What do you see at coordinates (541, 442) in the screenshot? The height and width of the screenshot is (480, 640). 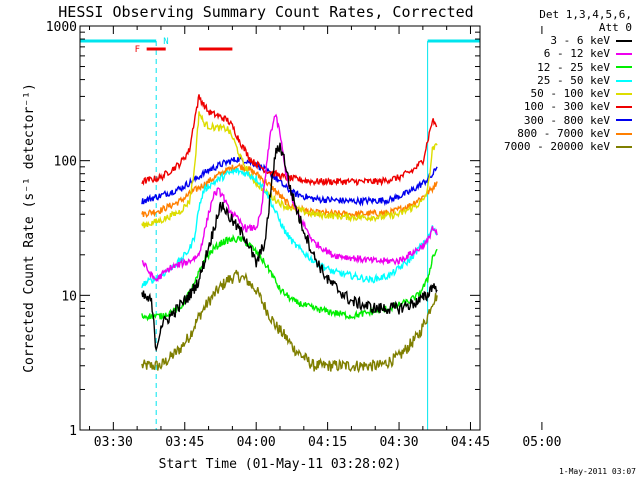 I see `x-tick-label: 05:00` at bounding box center [541, 442].